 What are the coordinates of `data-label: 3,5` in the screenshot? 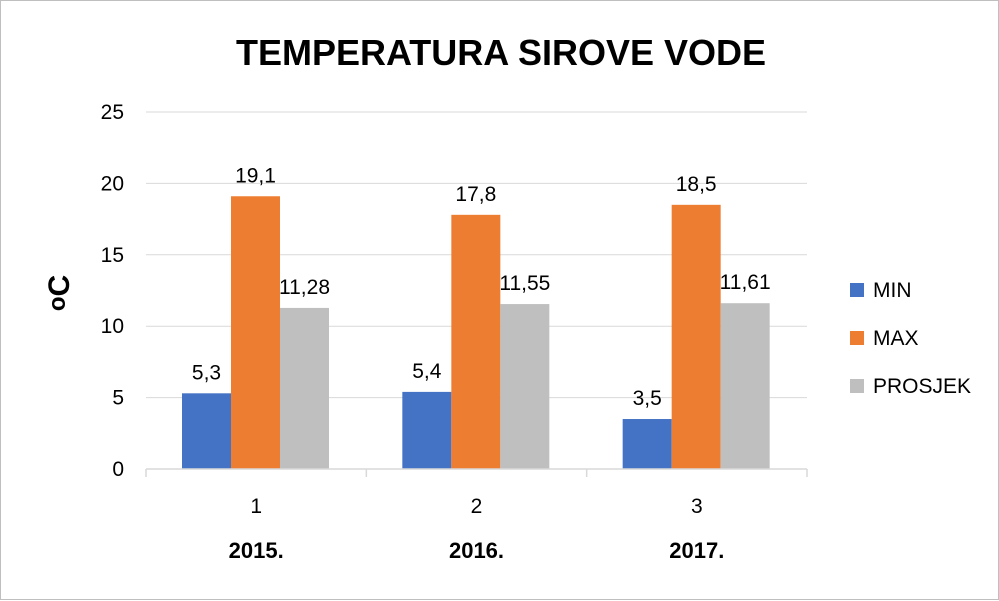 It's located at (647, 398).